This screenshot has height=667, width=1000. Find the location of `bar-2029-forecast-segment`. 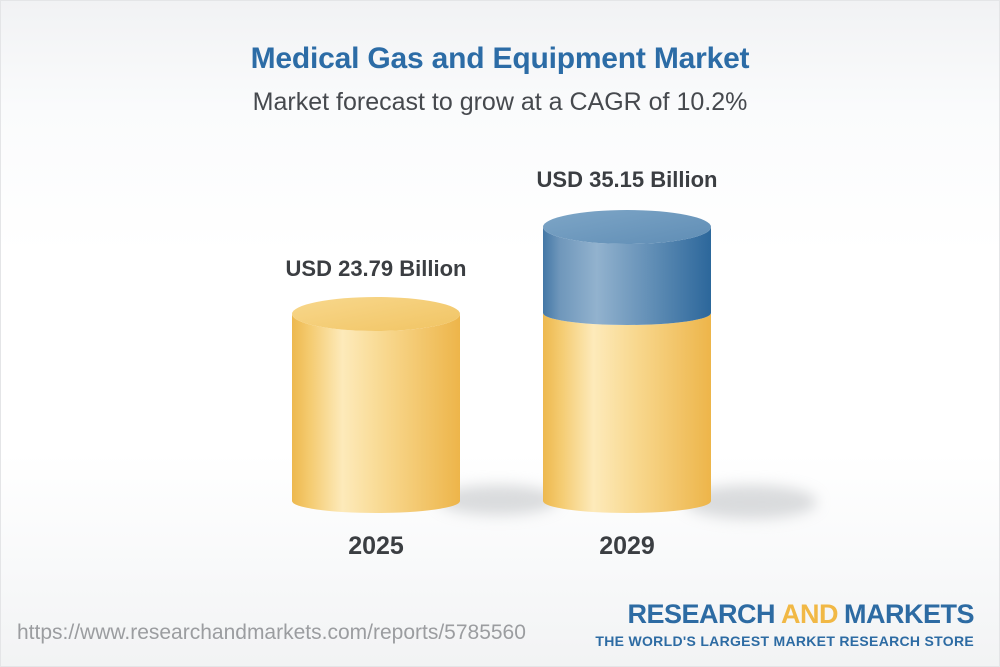

bar-2029-forecast-segment is located at coordinates (627, 276).